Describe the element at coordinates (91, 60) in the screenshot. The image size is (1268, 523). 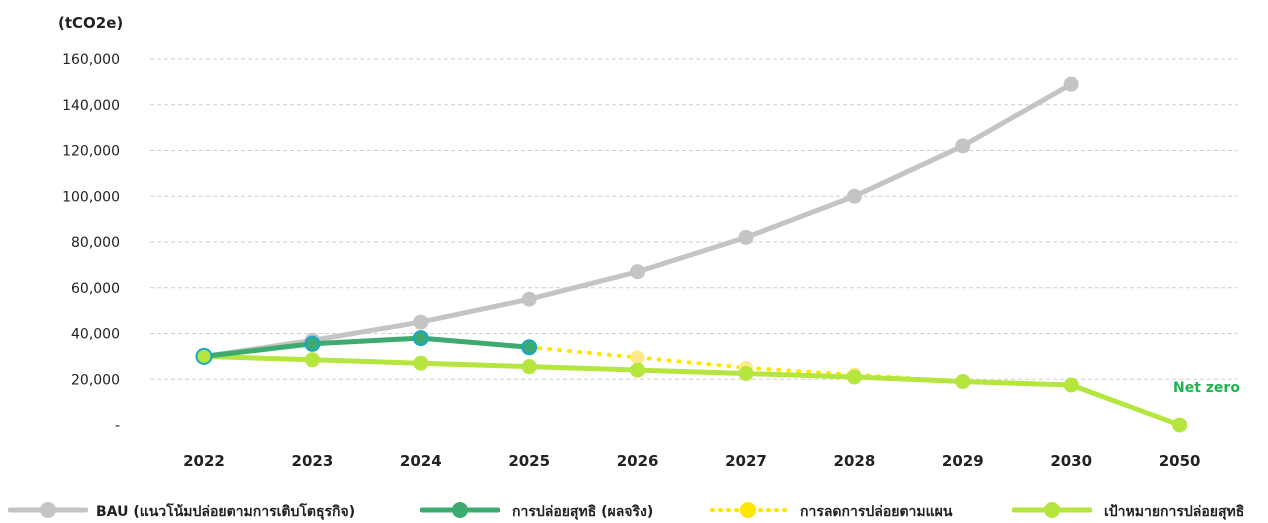
I see `y-tick-label: 160,000` at that location.